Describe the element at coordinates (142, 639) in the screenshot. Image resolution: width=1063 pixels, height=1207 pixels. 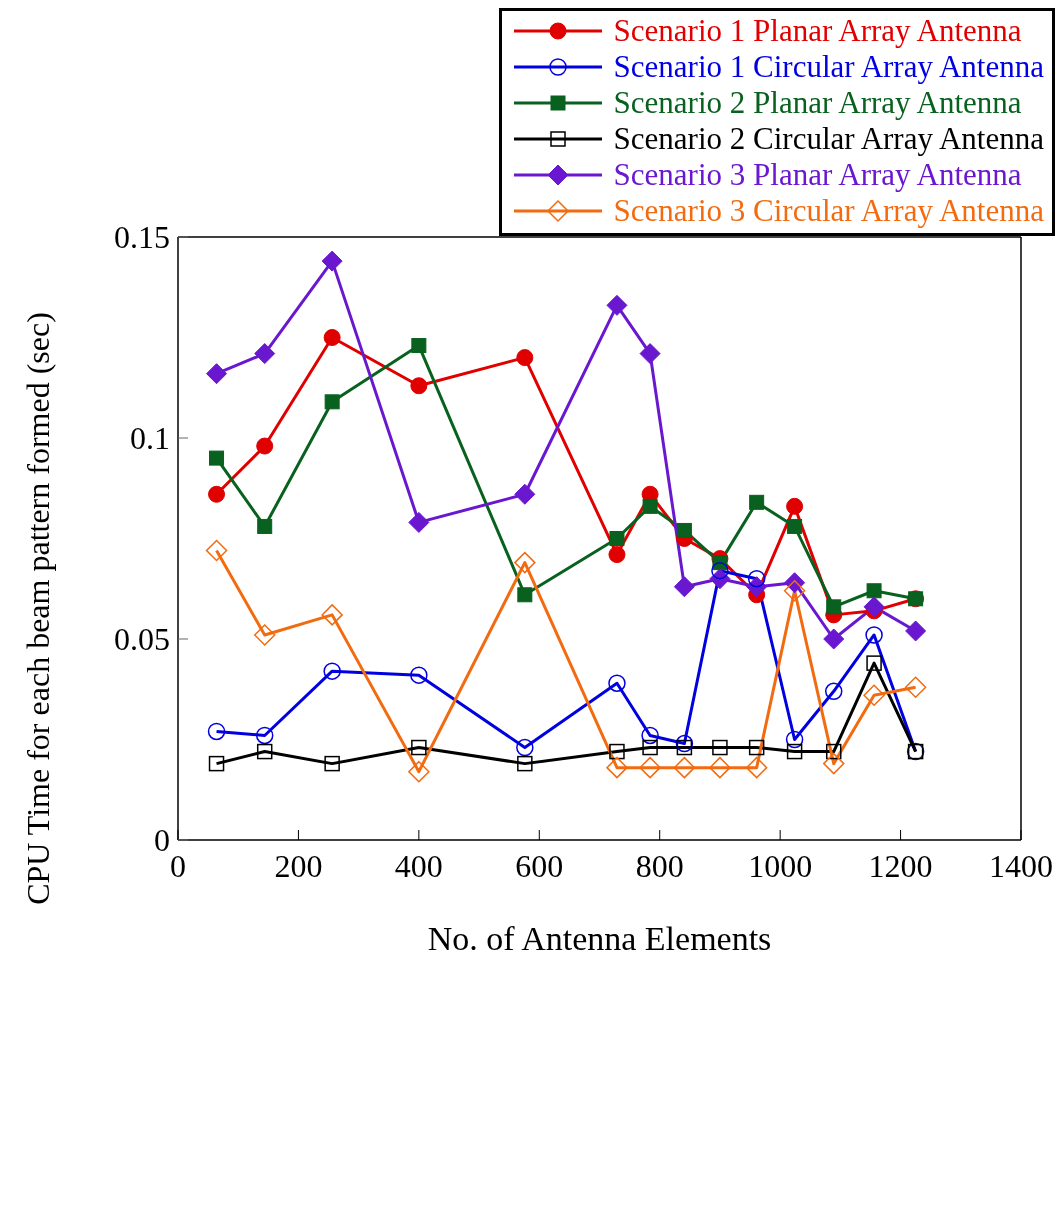
I see `y-tick-label: 0.05` at that location.